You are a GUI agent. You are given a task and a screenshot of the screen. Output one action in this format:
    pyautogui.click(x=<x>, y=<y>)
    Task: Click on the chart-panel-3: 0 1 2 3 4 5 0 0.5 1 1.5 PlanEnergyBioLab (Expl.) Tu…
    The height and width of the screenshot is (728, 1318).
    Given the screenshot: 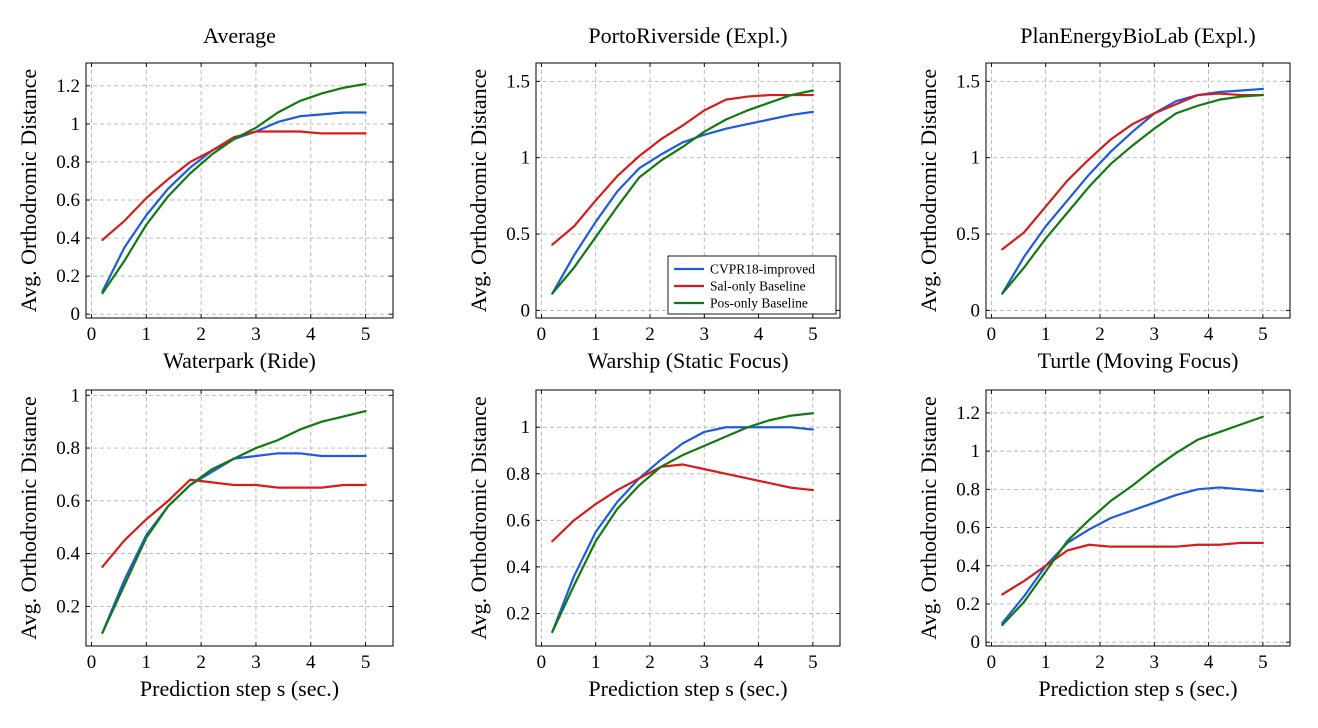 What is the action you would take?
    pyautogui.click(x=1103, y=198)
    